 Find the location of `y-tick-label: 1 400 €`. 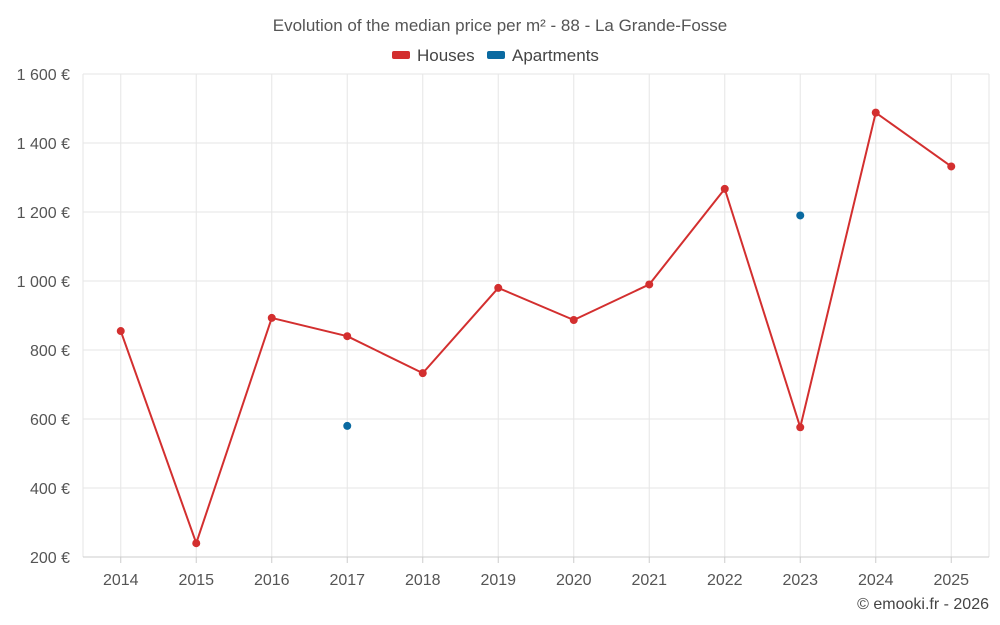

y-tick-label: 1 400 € is located at coordinates (43, 144).